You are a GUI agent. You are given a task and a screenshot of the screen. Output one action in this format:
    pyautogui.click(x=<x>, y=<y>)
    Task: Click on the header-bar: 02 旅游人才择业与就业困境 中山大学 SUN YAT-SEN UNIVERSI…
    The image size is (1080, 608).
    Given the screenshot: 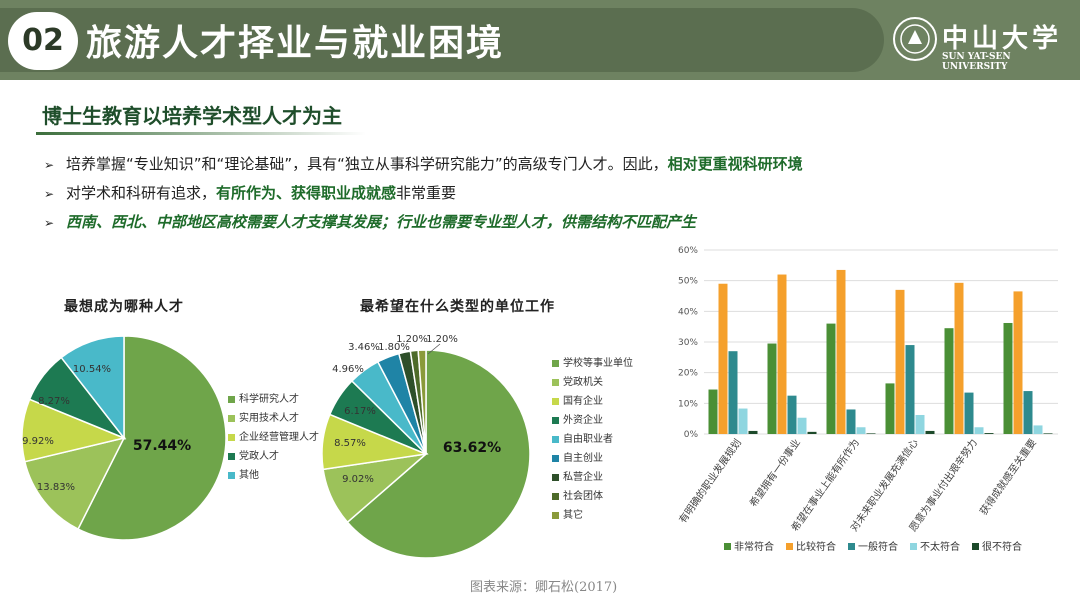 What is the action you would take?
    pyautogui.click(x=540, y=40)
    